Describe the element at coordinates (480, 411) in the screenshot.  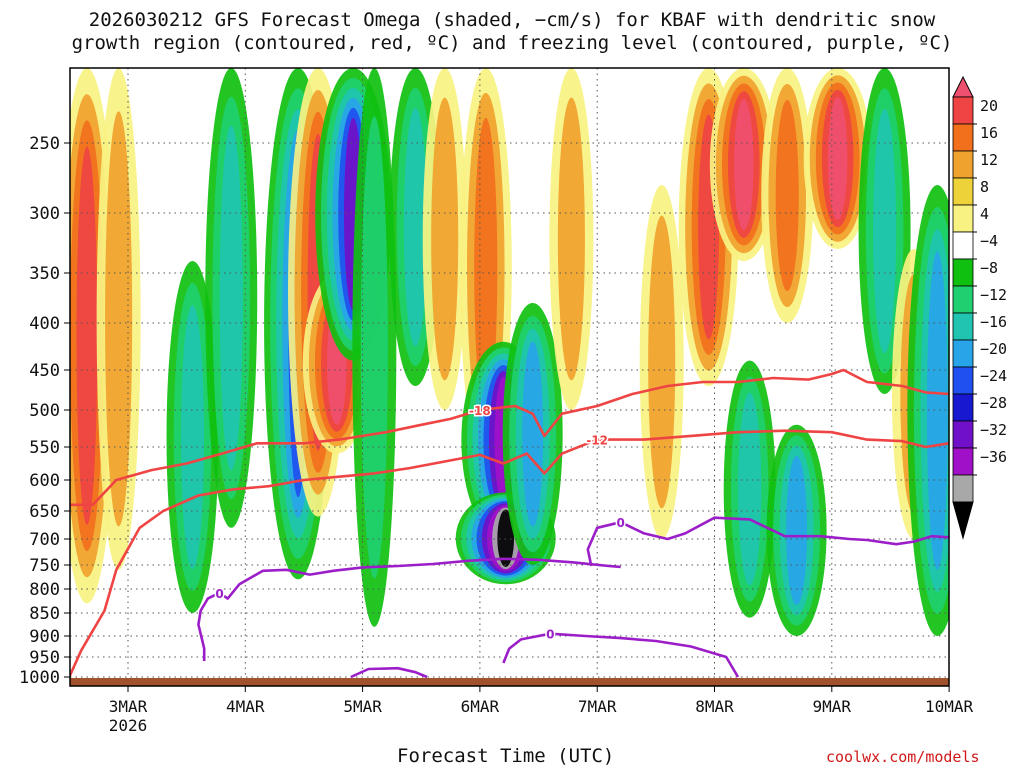
I see `dgz-isotherm-0-label: -18` at that location.